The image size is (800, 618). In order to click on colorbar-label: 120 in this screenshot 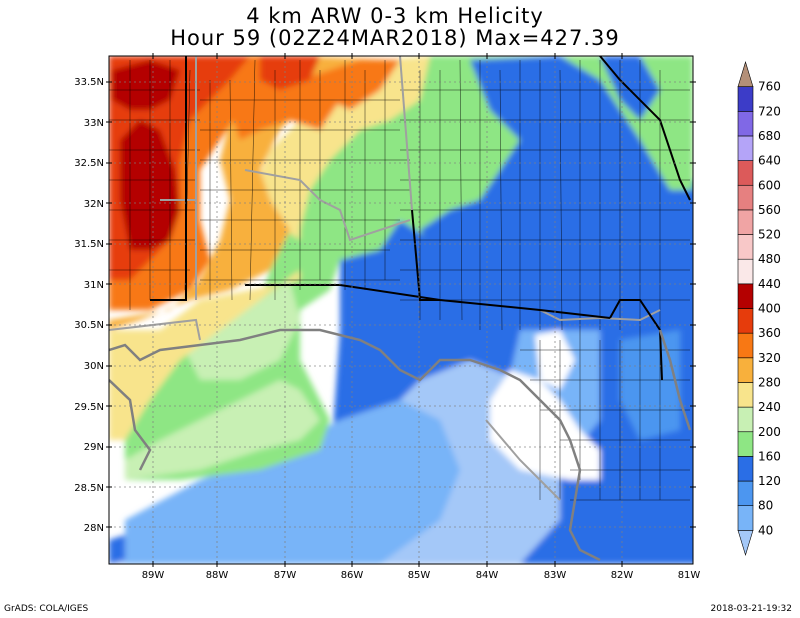, I will do `click(769, 481)`.